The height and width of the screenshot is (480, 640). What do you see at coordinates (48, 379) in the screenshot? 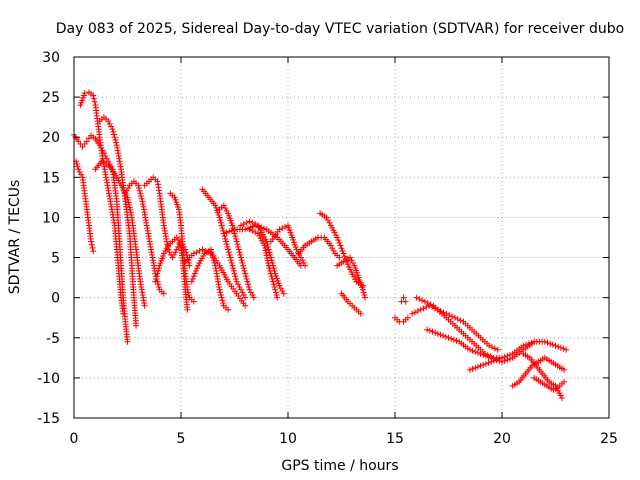
I see `y-tick-label: -10` at bounding box center [48, 379].